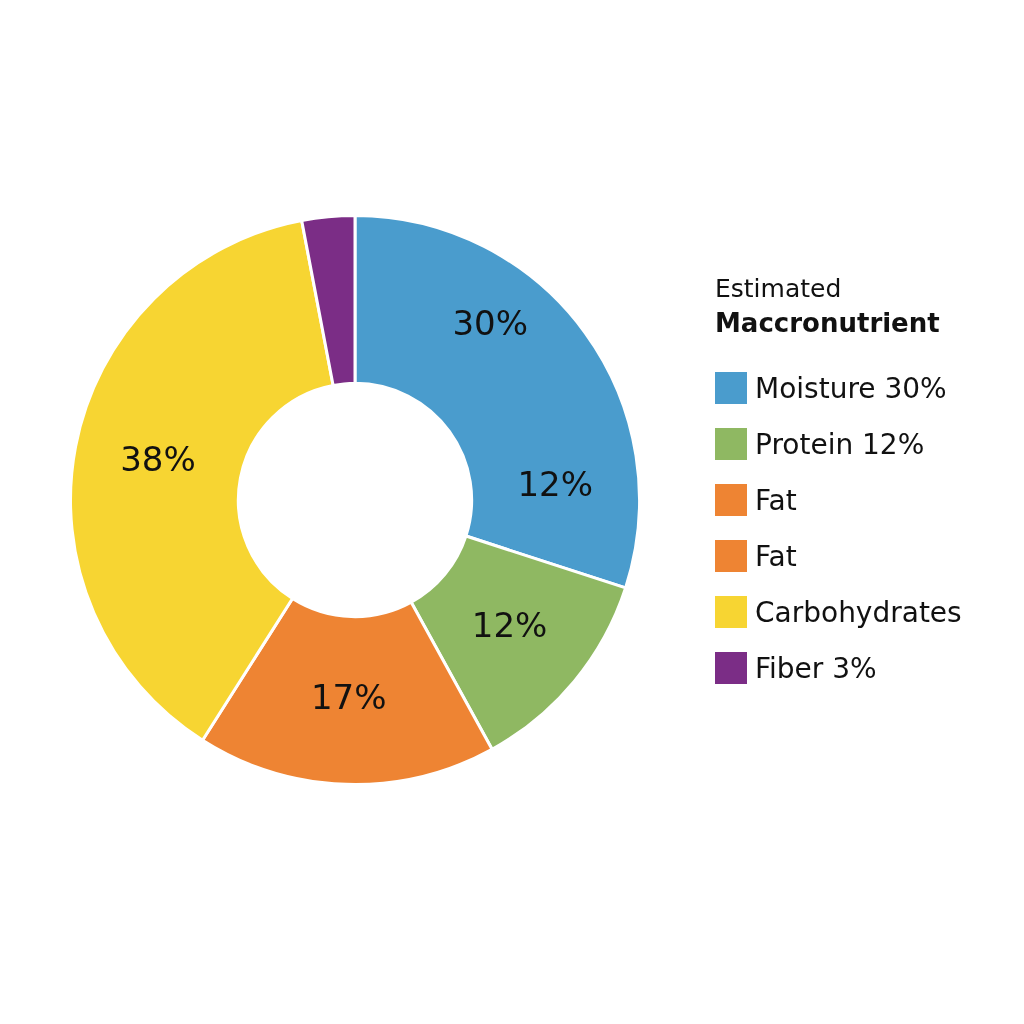 This screenshot has height=1024, width=1024. Describe the element at coordinates (509, 624) in the screenshot. I see `data-label: 12%` at that location.